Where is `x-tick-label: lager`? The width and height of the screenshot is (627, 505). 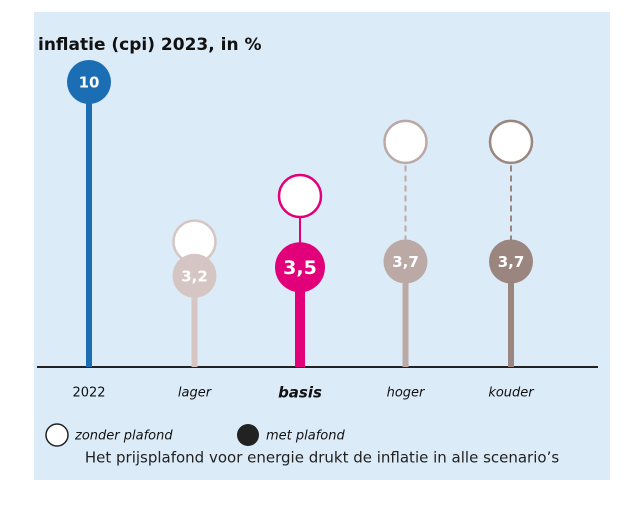 x-tick-label: lager is located at coordinates (195, 393).